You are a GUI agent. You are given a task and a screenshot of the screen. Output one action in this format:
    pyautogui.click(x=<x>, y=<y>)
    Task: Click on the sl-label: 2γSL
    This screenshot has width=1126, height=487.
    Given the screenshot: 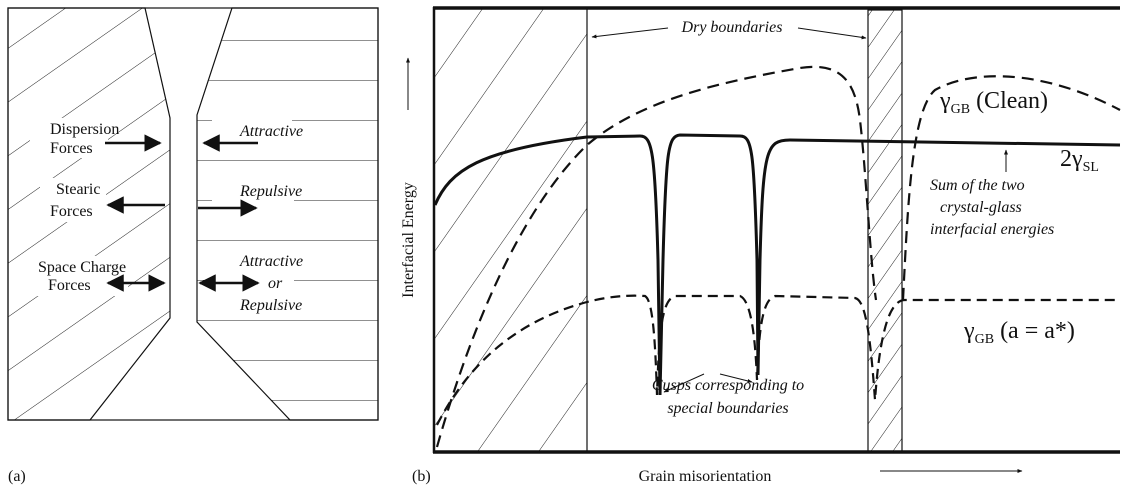 What is the action you would take?
    pyautogui.click(x=1079, y=160)
    